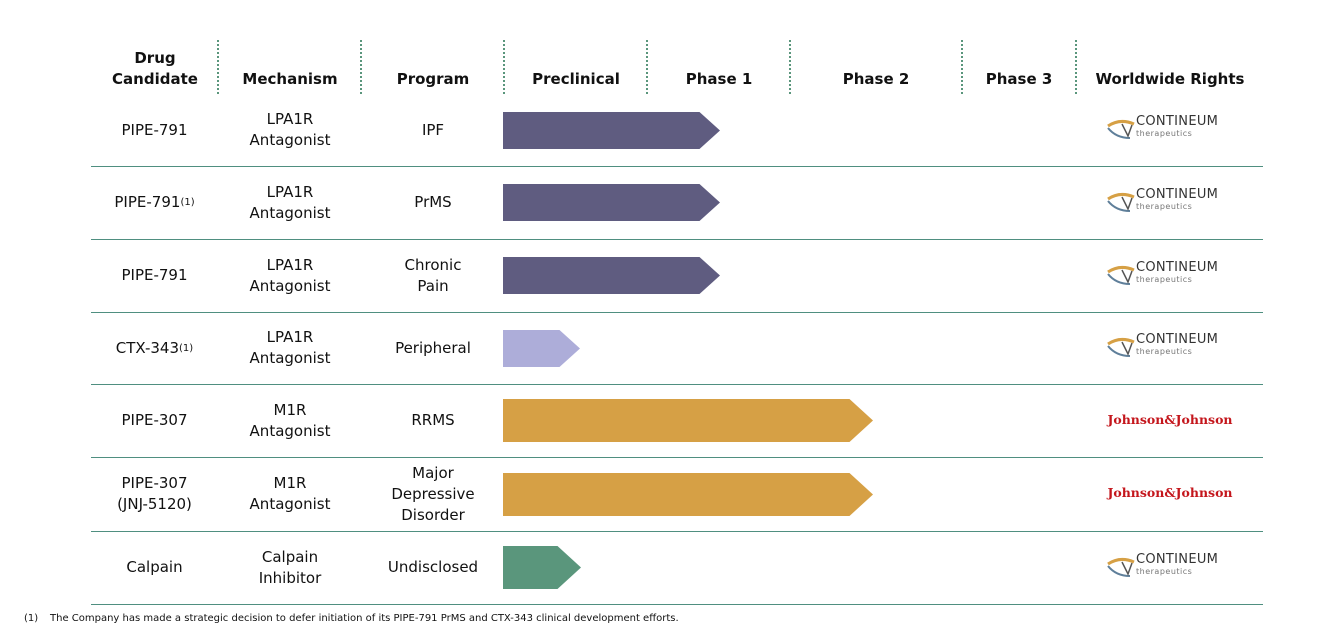  I want to click on program: Undisclosed, so click(433, 567).